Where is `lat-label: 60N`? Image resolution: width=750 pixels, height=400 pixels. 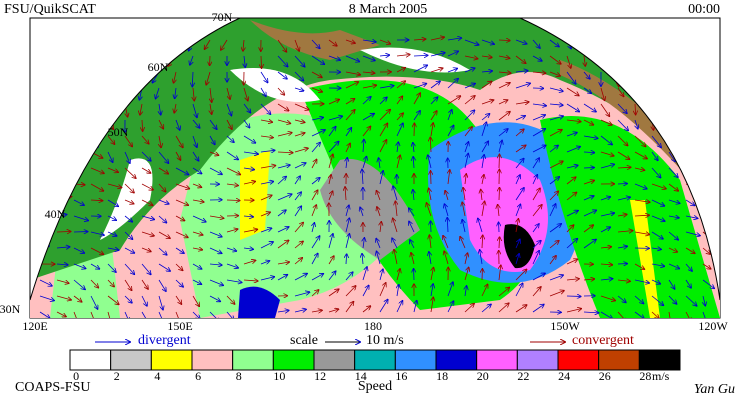
lat-label: 60N is located at coordinates (158, 67).